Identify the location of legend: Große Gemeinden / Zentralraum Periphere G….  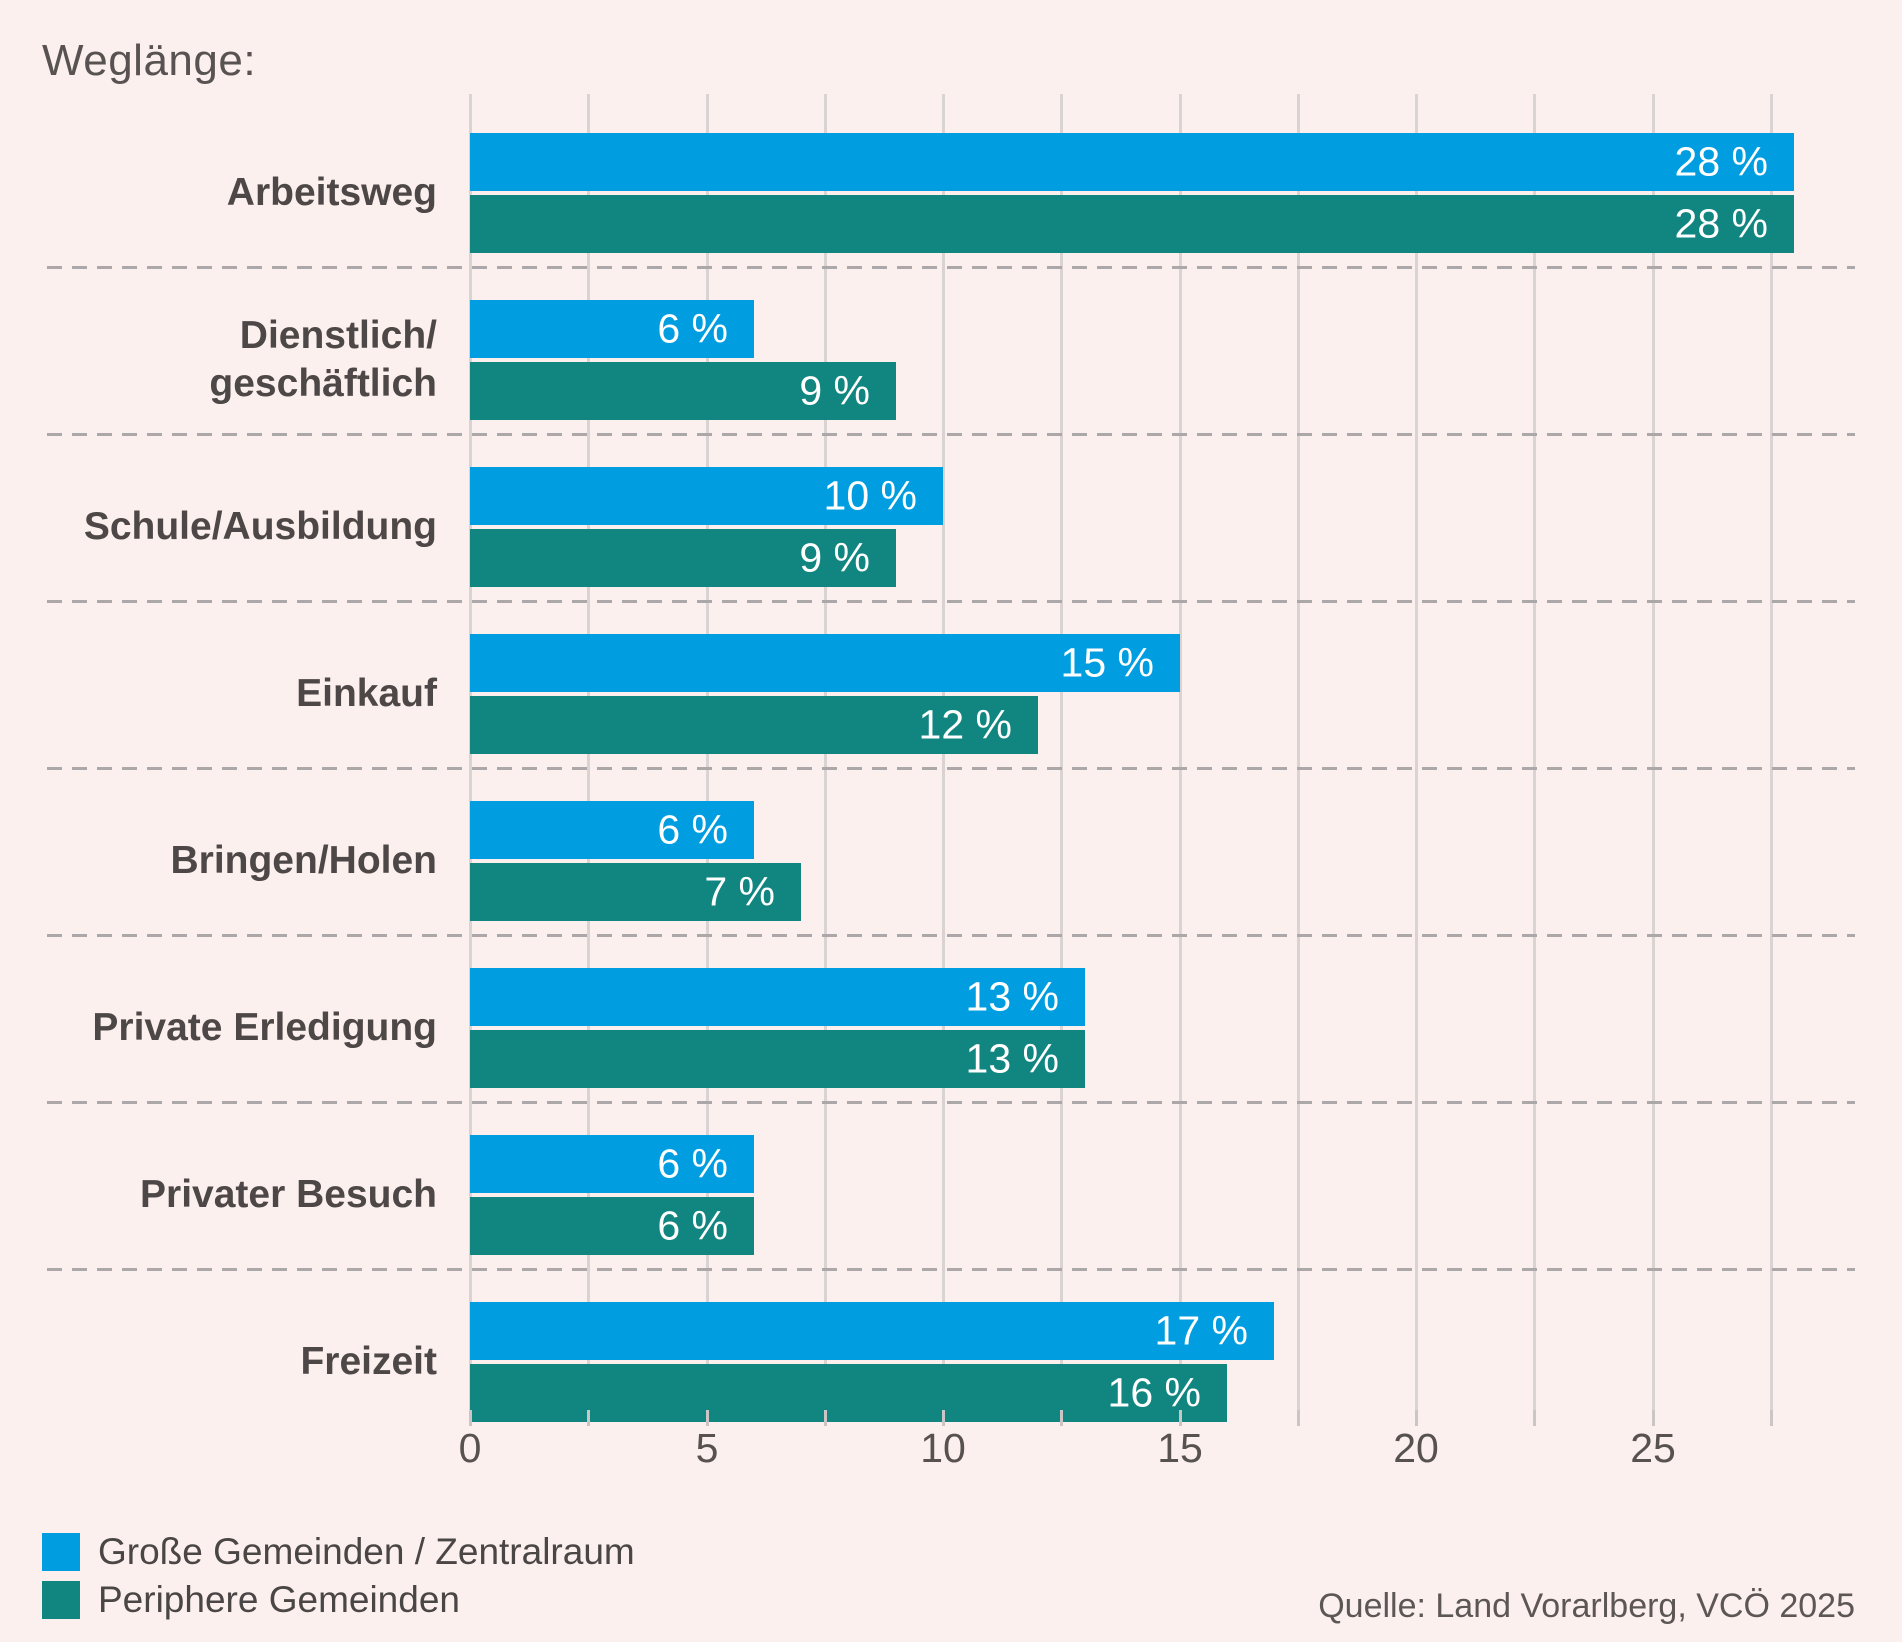
(338, 1579).